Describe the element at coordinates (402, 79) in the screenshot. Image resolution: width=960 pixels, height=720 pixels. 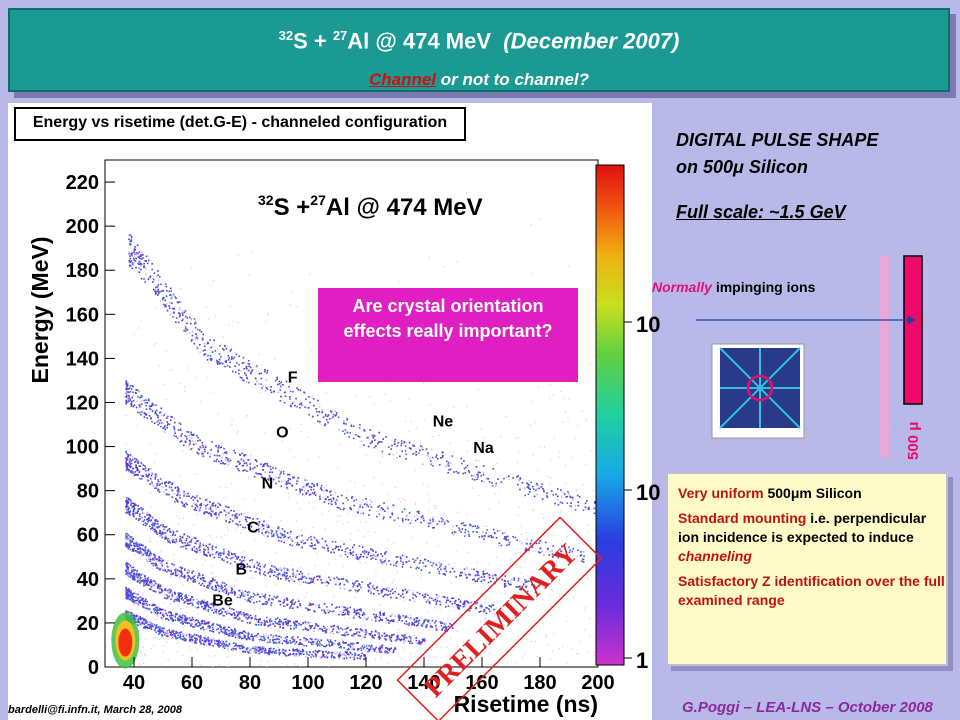
I see `channel-link: Channel` at that location.